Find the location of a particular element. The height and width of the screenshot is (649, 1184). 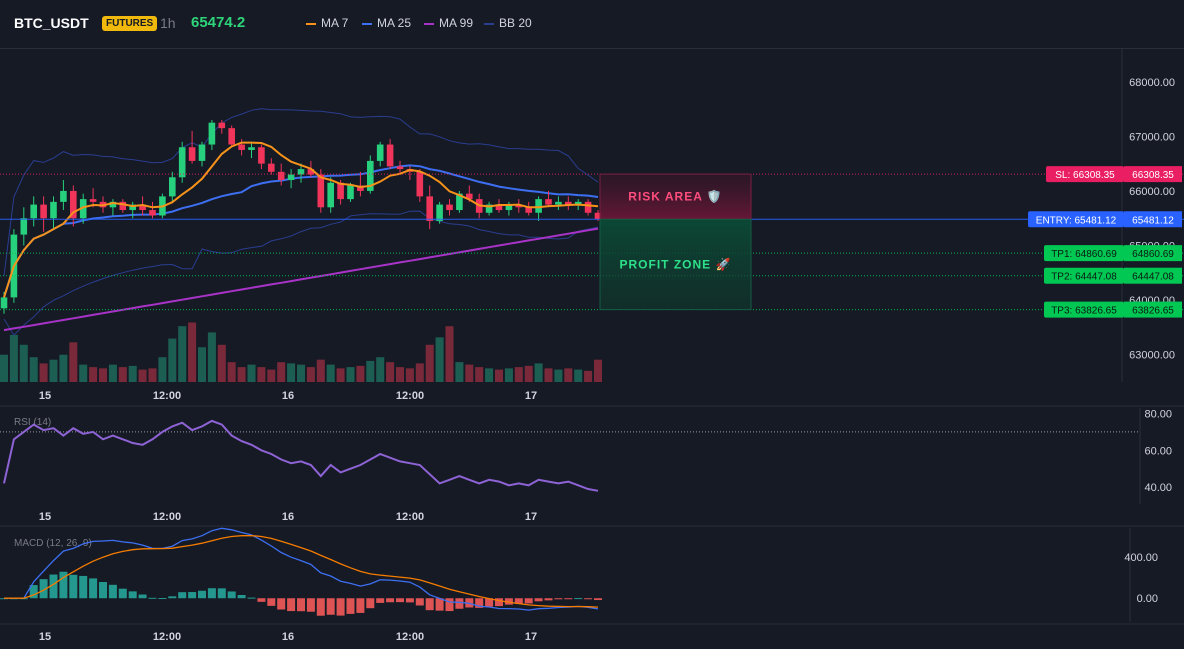

level-value-tp2: 64447.08 is located at coordinates (1153, 277).